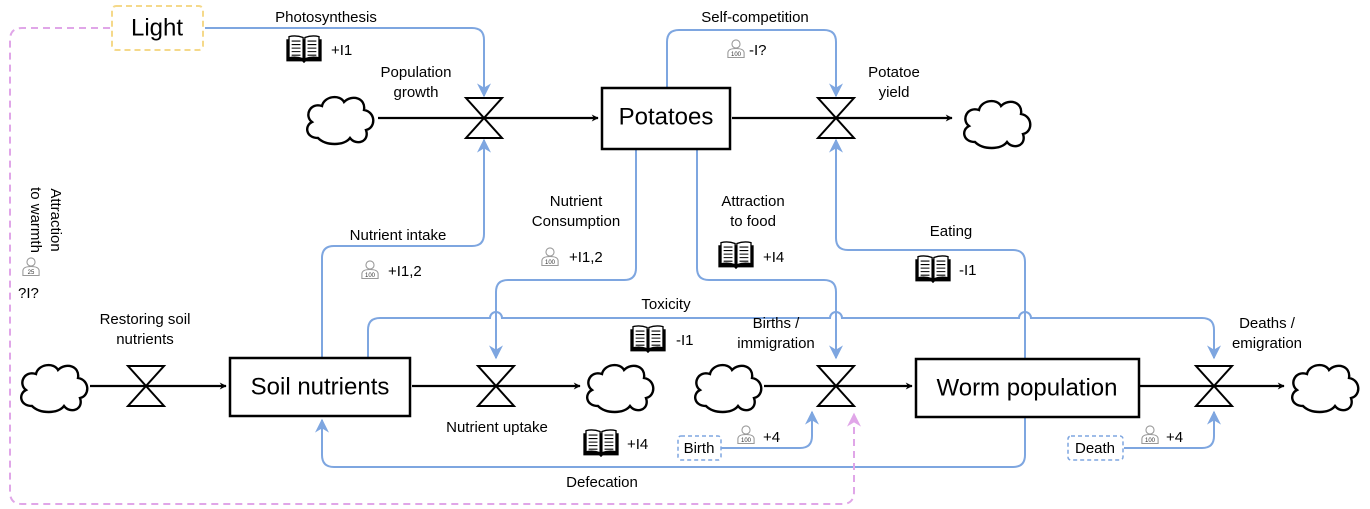 The width and height of the screenshot is (1370, 509). What do you see at coordinates (496, 386) in the screenshot?
I see `valve-nutrient-uptake` at bounding box center [496, 386].